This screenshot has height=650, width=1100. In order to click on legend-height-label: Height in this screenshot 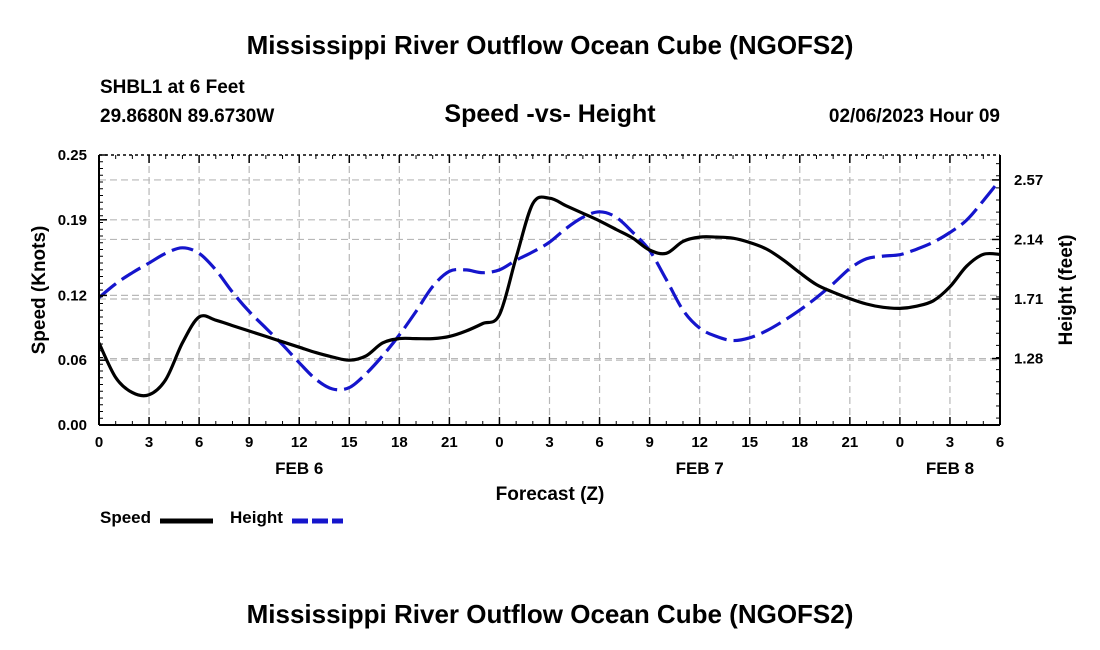, I will do `click(256, 517)`.